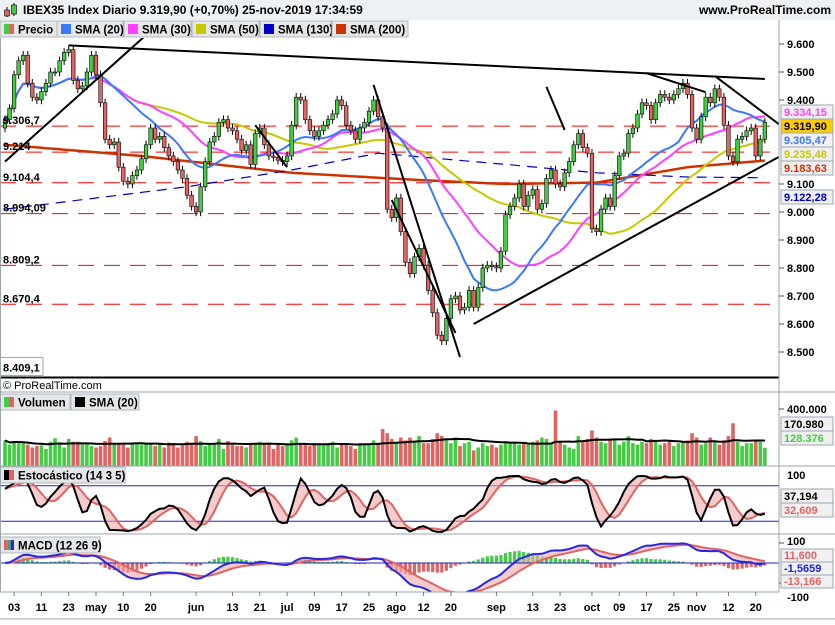  What do you see at coordinates (6, 402) in the screenshot?
I see `volume-legend-color-swatch` at bounding box center [6, 402].